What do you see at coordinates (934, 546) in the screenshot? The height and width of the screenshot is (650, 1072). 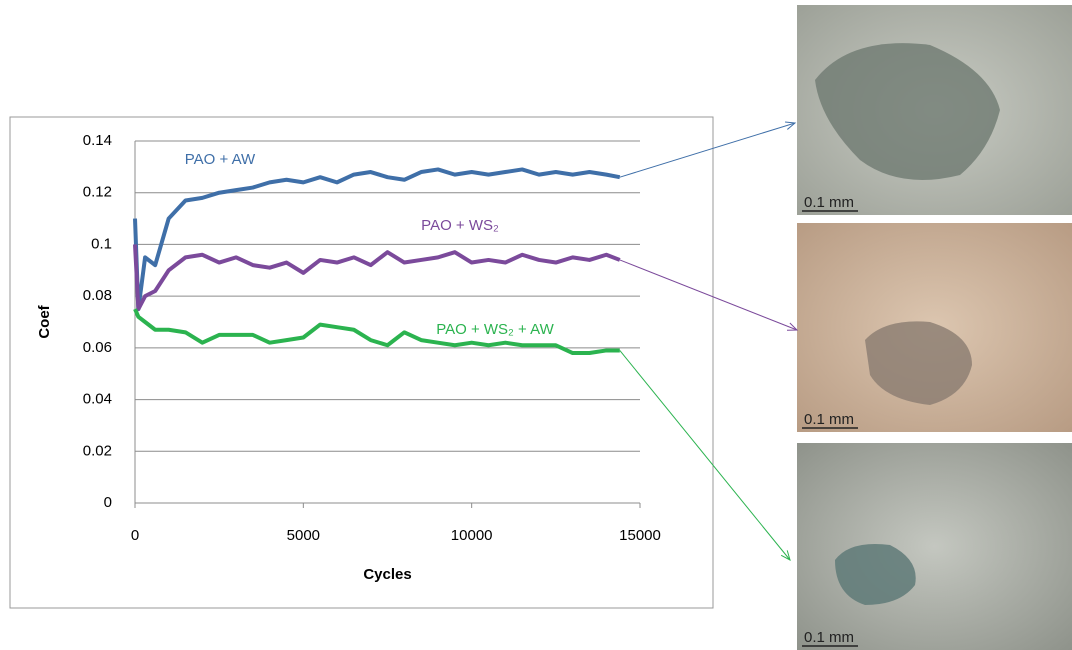 I see `micrograph` at bounding box center [934, 546].